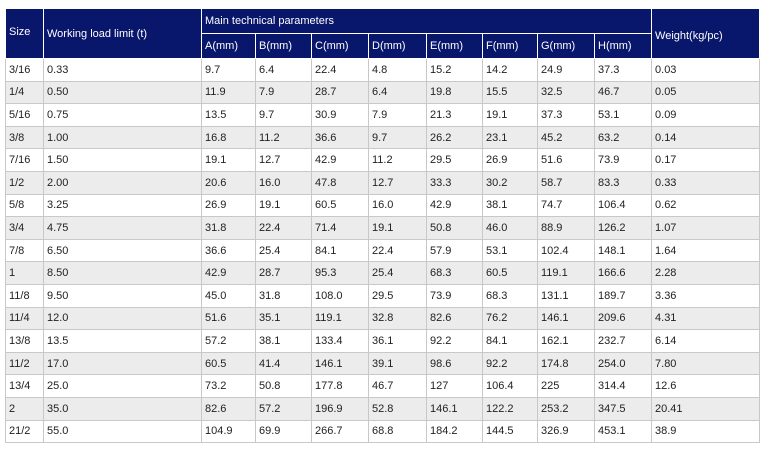 This screenshot has height=466, width=765. Describe the element at coordinates (122, 341) in the screenshot. I see `cell-working-load-limit: 13.5` at that location.